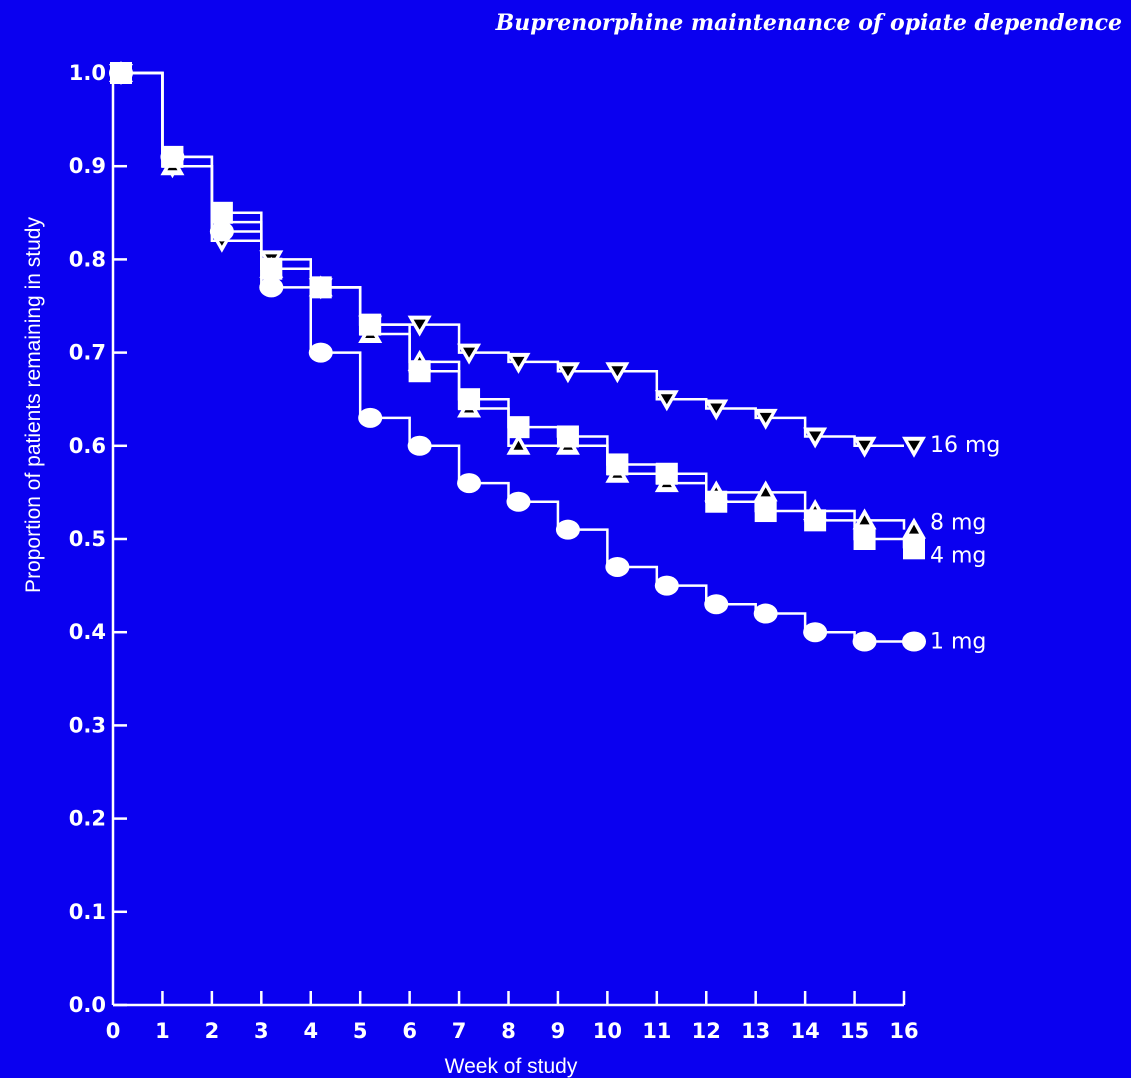 The width and height of the screenshot is (1131, 1078). Describe the element at coordinates (755, 1031) in the screenshot. I see `x-tick-label: 13` at that location.